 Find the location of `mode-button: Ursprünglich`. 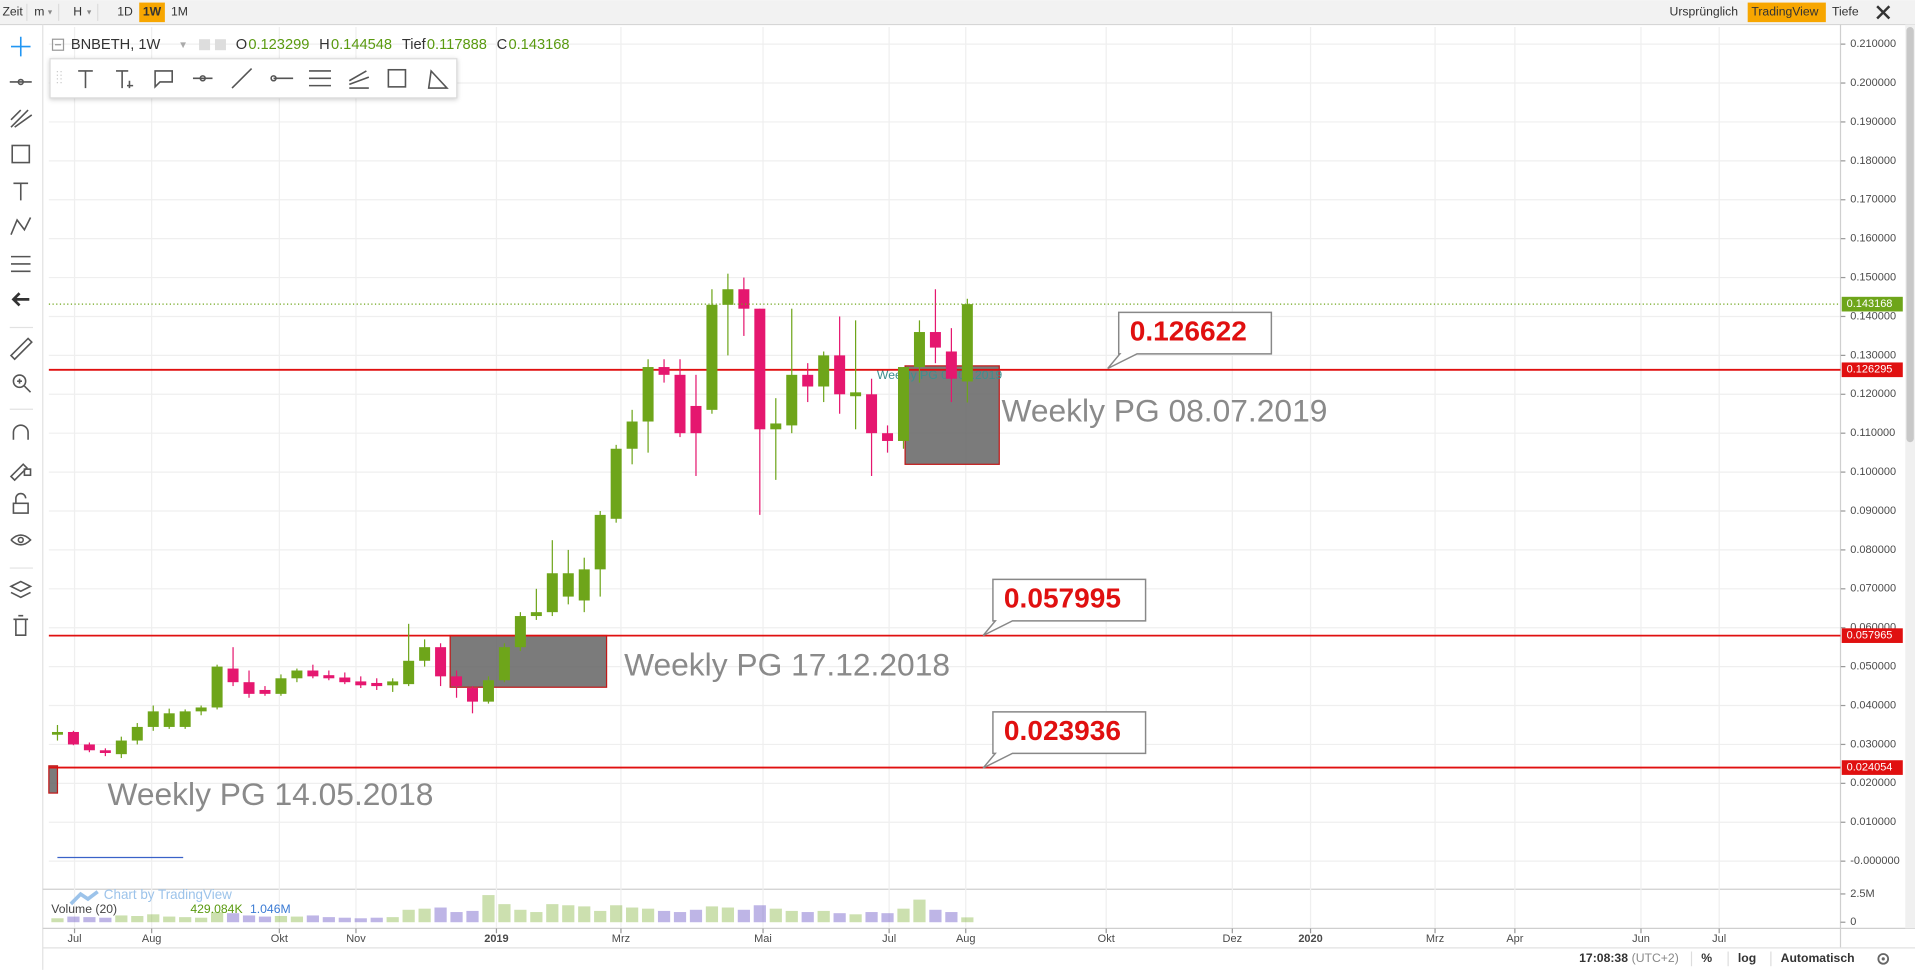

mode-button: Ursprünglich is located at coordinates (1704, 12).